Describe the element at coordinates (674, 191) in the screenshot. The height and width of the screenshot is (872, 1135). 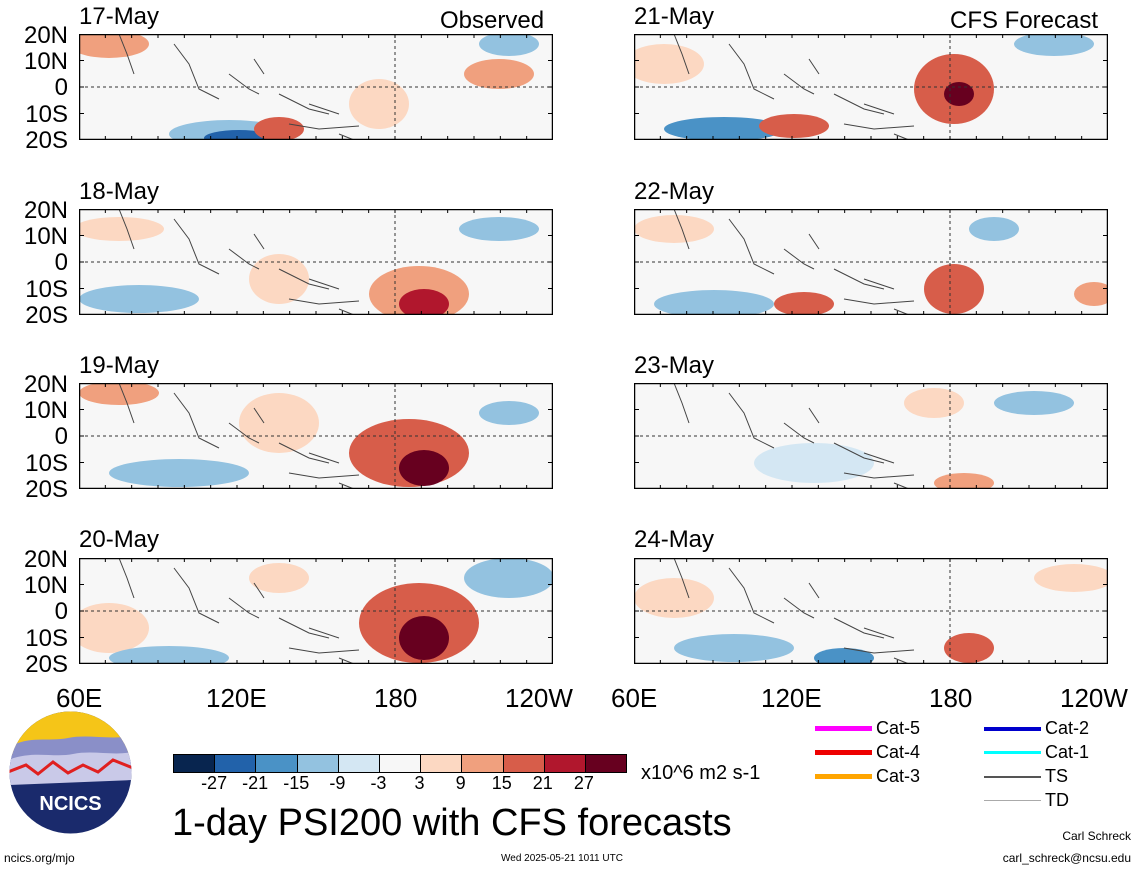
I see `date-label-right-1: 22-May` at that location.